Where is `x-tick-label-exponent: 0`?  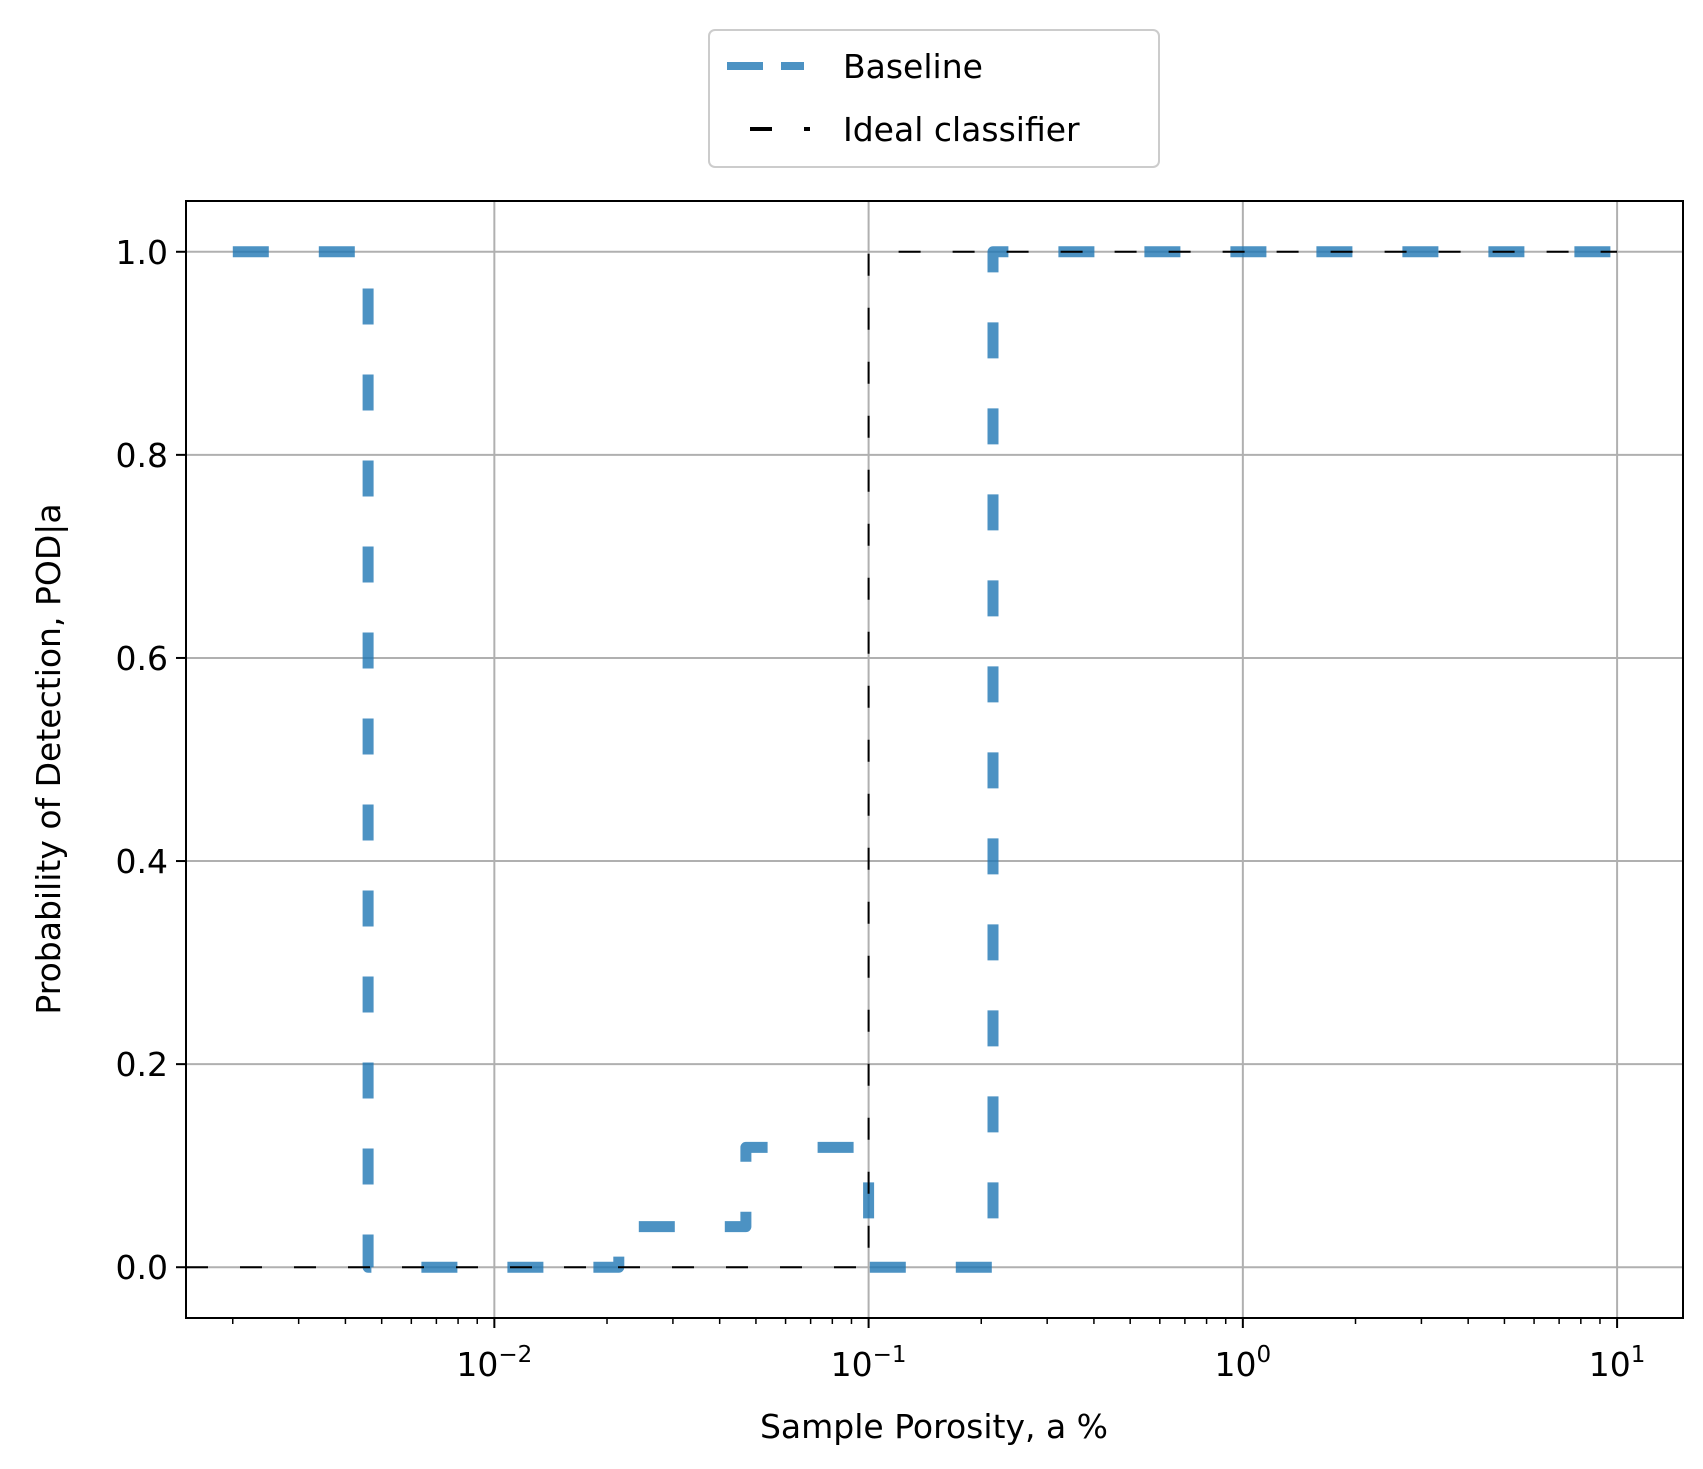
x-tick-label-exponent: 0 is located at coordinates (1264, 1355).